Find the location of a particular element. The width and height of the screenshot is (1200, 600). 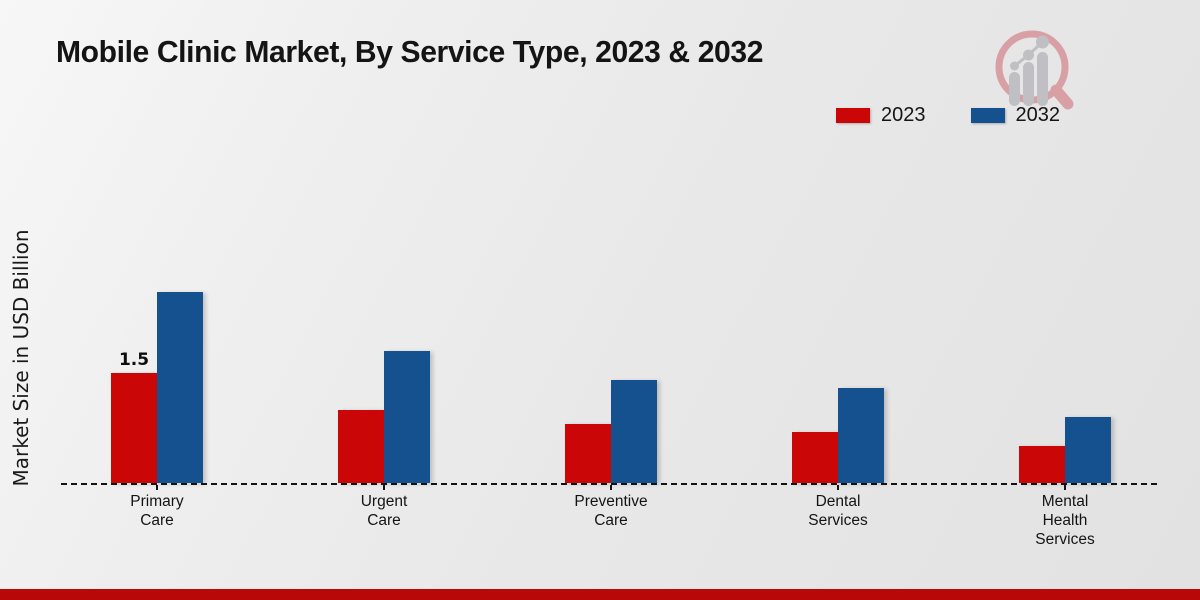

bar-2023-urgent-care is located at coordinates (361, 446).